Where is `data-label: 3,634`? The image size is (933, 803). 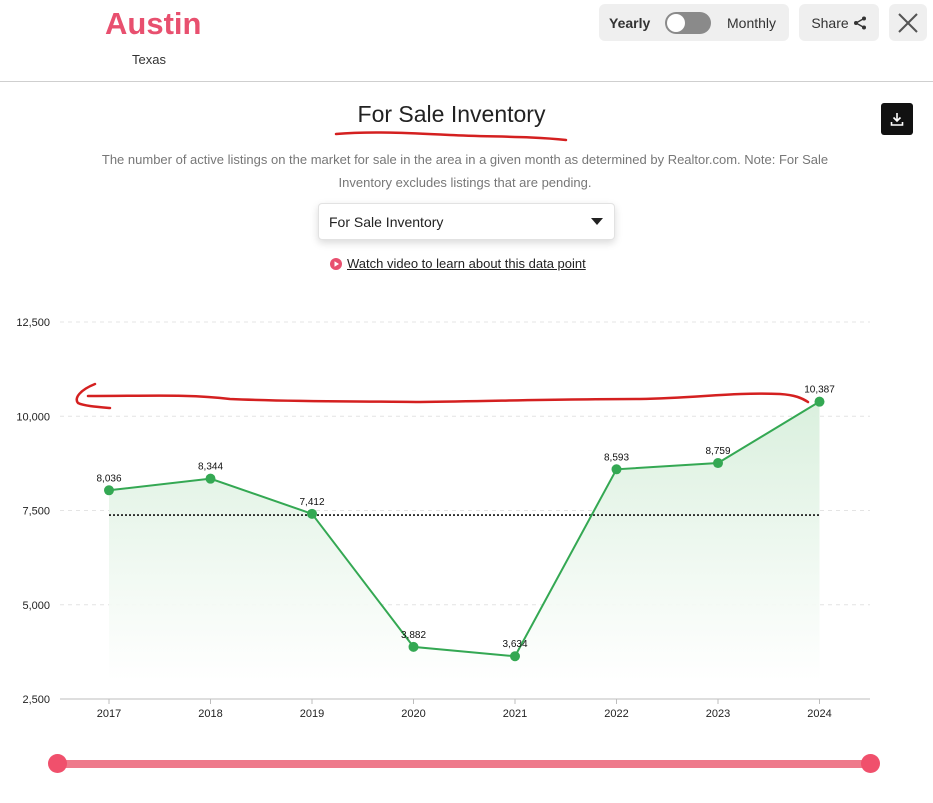 data-label: 3,634 is located at coordinates (514, 644).